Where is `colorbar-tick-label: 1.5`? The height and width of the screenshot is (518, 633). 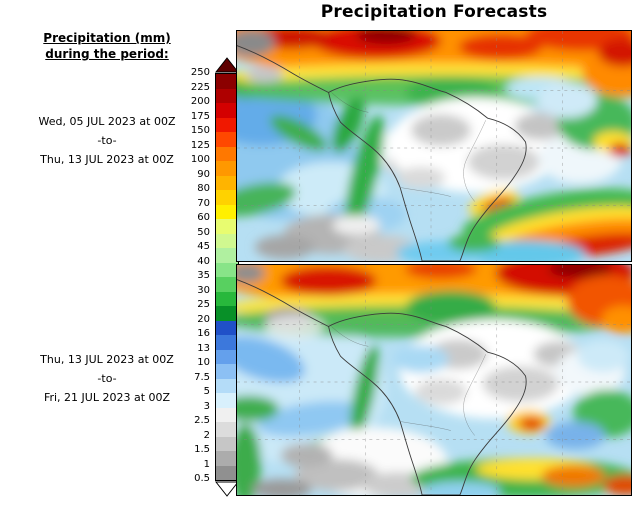 colorbar-tick-label: 1.5 is located at coordinates (202, 449).